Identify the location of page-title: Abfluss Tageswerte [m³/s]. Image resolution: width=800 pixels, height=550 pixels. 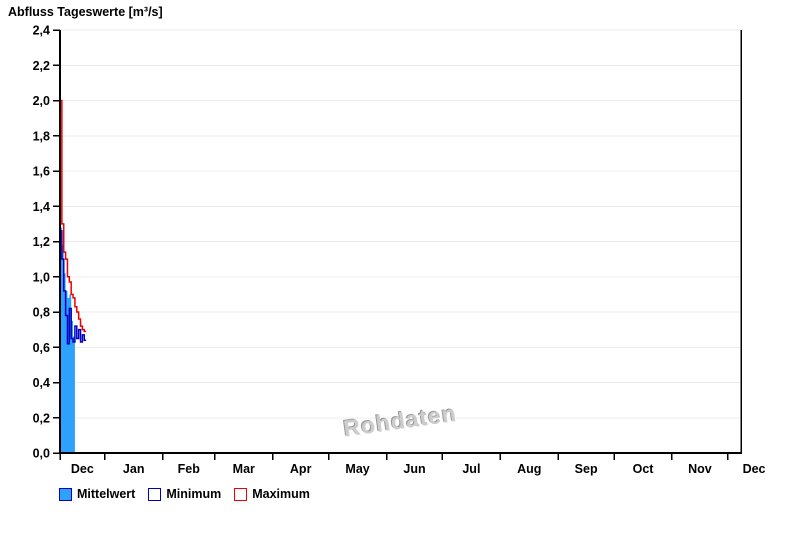
(85, 12).